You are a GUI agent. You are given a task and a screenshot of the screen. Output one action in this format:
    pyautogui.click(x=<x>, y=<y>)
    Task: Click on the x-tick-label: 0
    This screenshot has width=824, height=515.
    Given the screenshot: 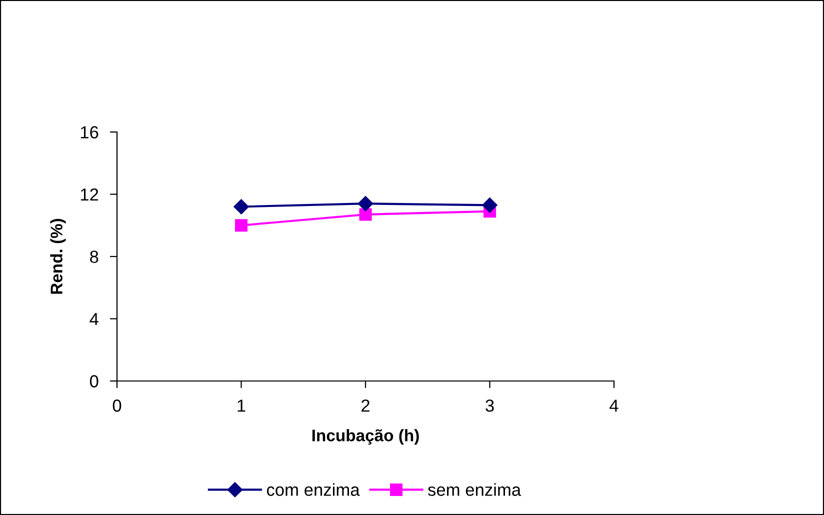 What is the action you would take?
    pyautogui.click(x=117, y=406)
    